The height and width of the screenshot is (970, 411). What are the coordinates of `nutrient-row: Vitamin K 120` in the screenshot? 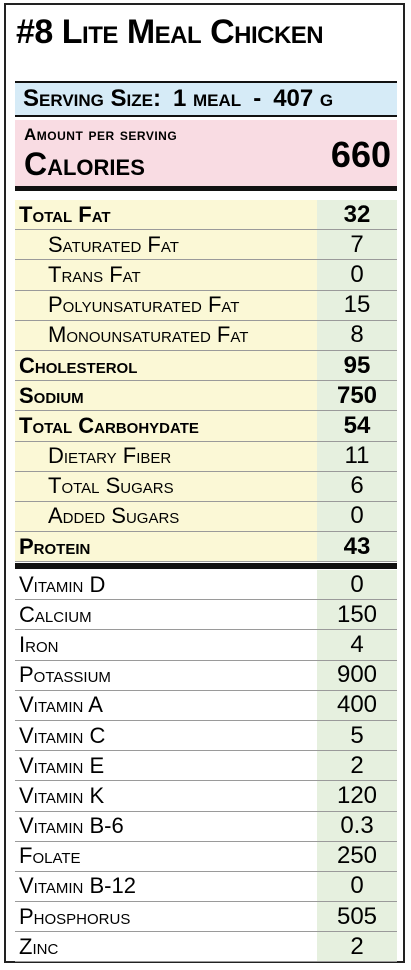 It's located at (206, 796).